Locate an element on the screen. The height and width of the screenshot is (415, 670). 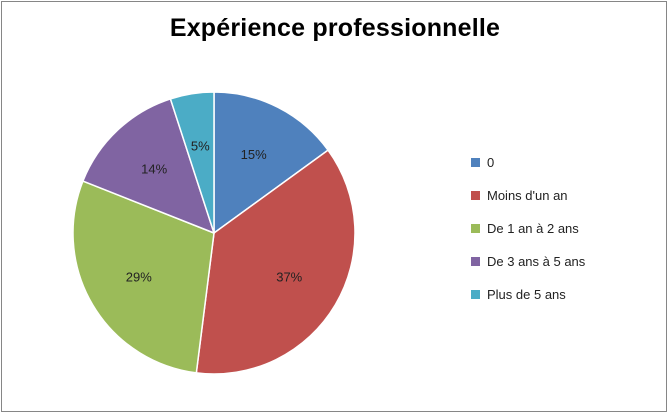
legend-item-4: Plus de 5 ans is located at coordinates (528, 294).